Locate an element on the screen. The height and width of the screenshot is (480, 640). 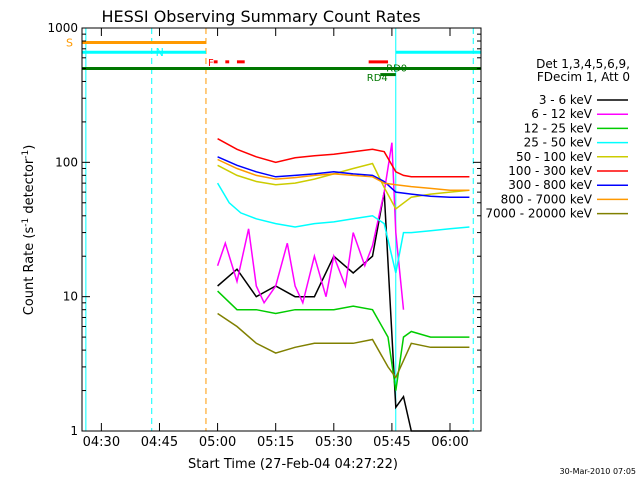
x-tick-label: 05:45 is located at coordinates (391, 442).